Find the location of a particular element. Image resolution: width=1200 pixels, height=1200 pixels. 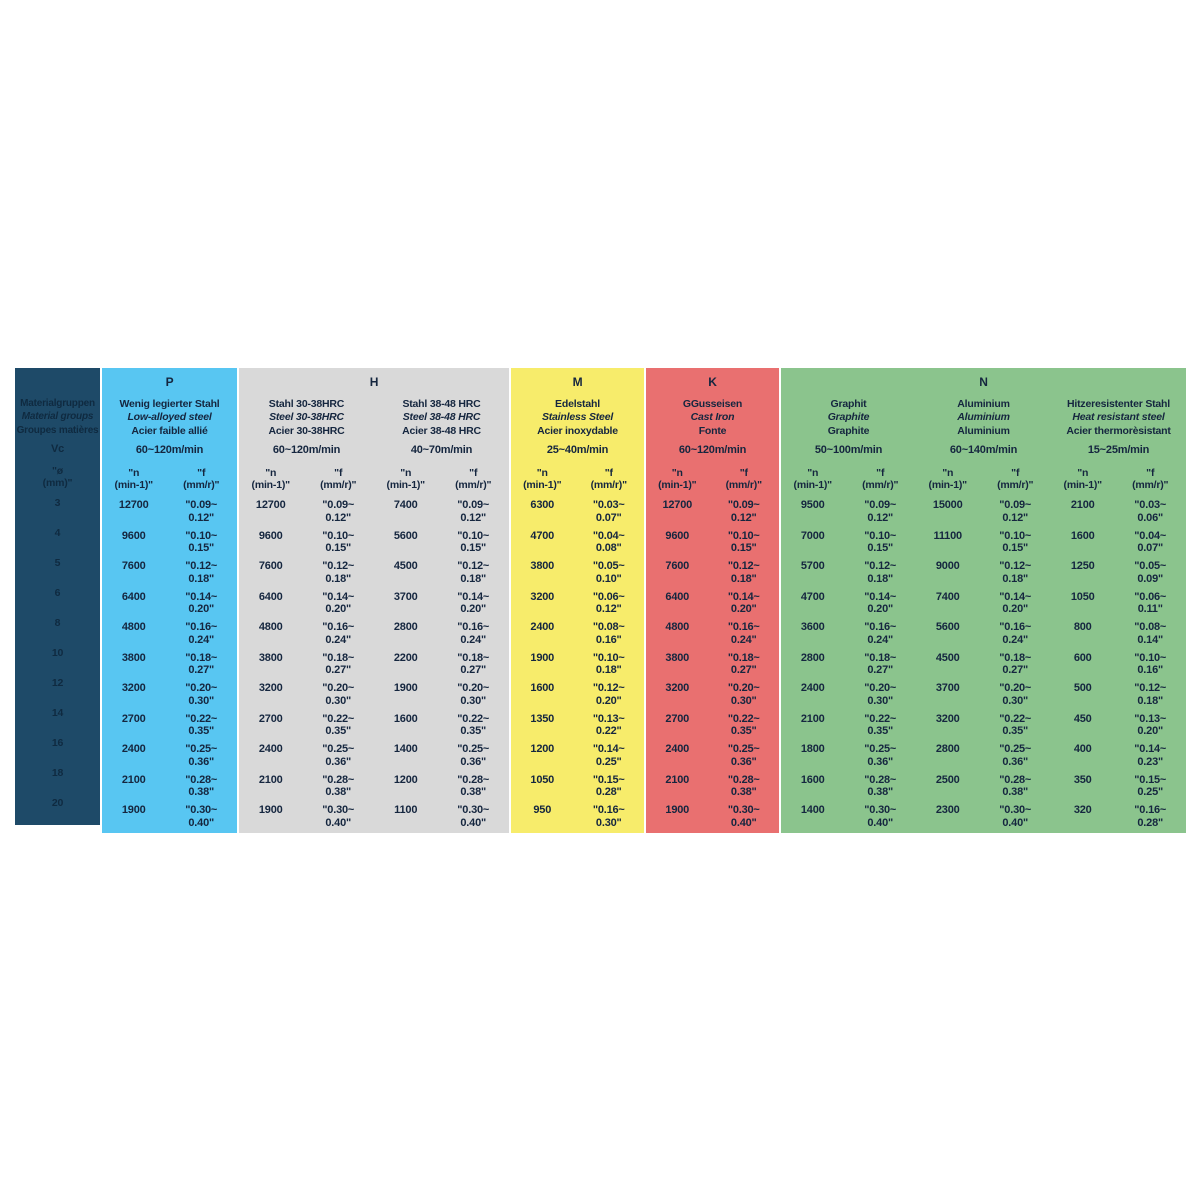

diameter-value: 5 is located at coordinates (57, 562).